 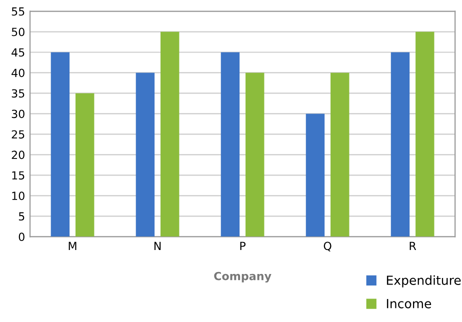 What do you see at coordinates (423, 281) in the screenshot?
I see `legend-label: Expenditure` at bounding box center [423, 281].